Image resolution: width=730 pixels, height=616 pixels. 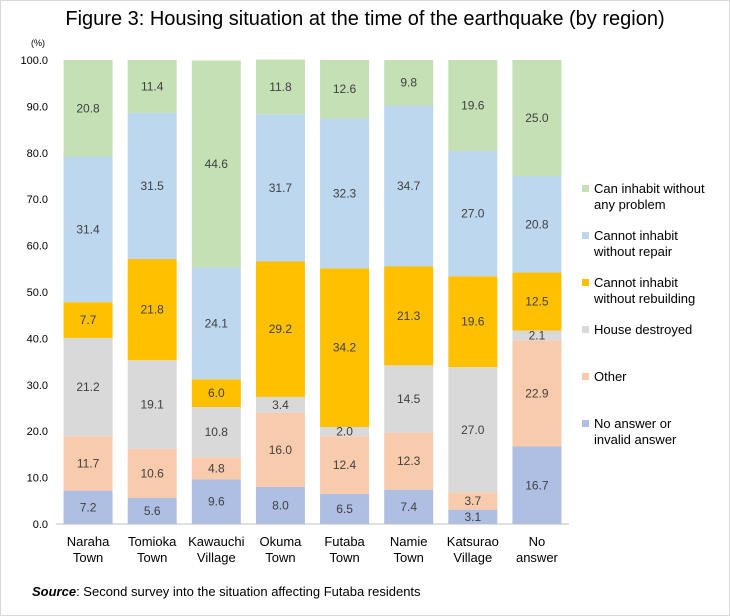 I want to click on data-label: 9.8, so click(x=408, y=83).